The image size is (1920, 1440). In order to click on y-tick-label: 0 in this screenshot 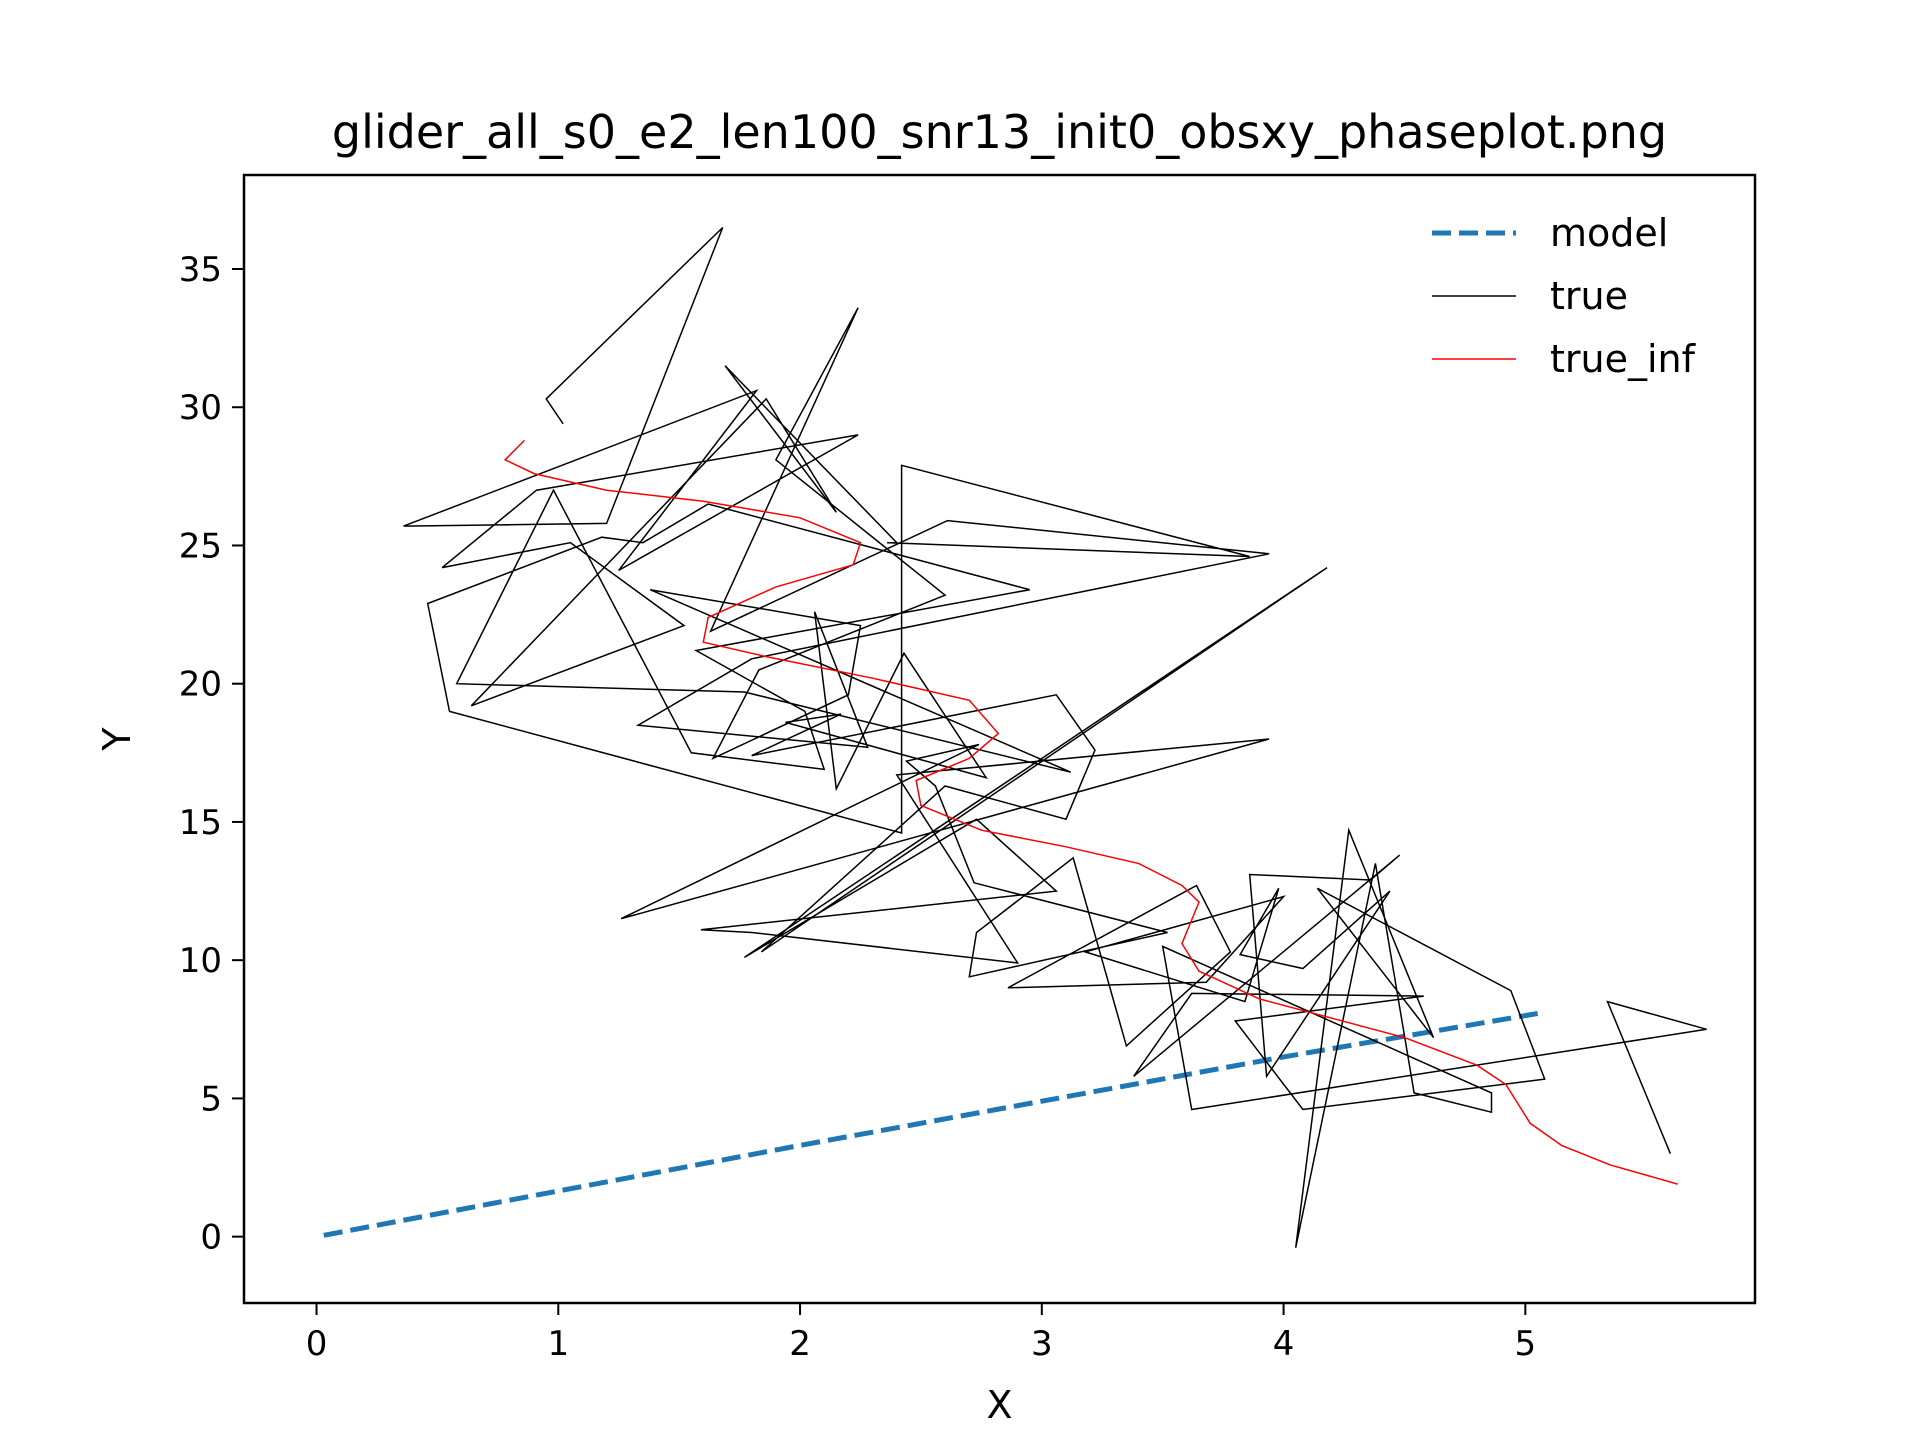, I will do `click(211, 1238)`.